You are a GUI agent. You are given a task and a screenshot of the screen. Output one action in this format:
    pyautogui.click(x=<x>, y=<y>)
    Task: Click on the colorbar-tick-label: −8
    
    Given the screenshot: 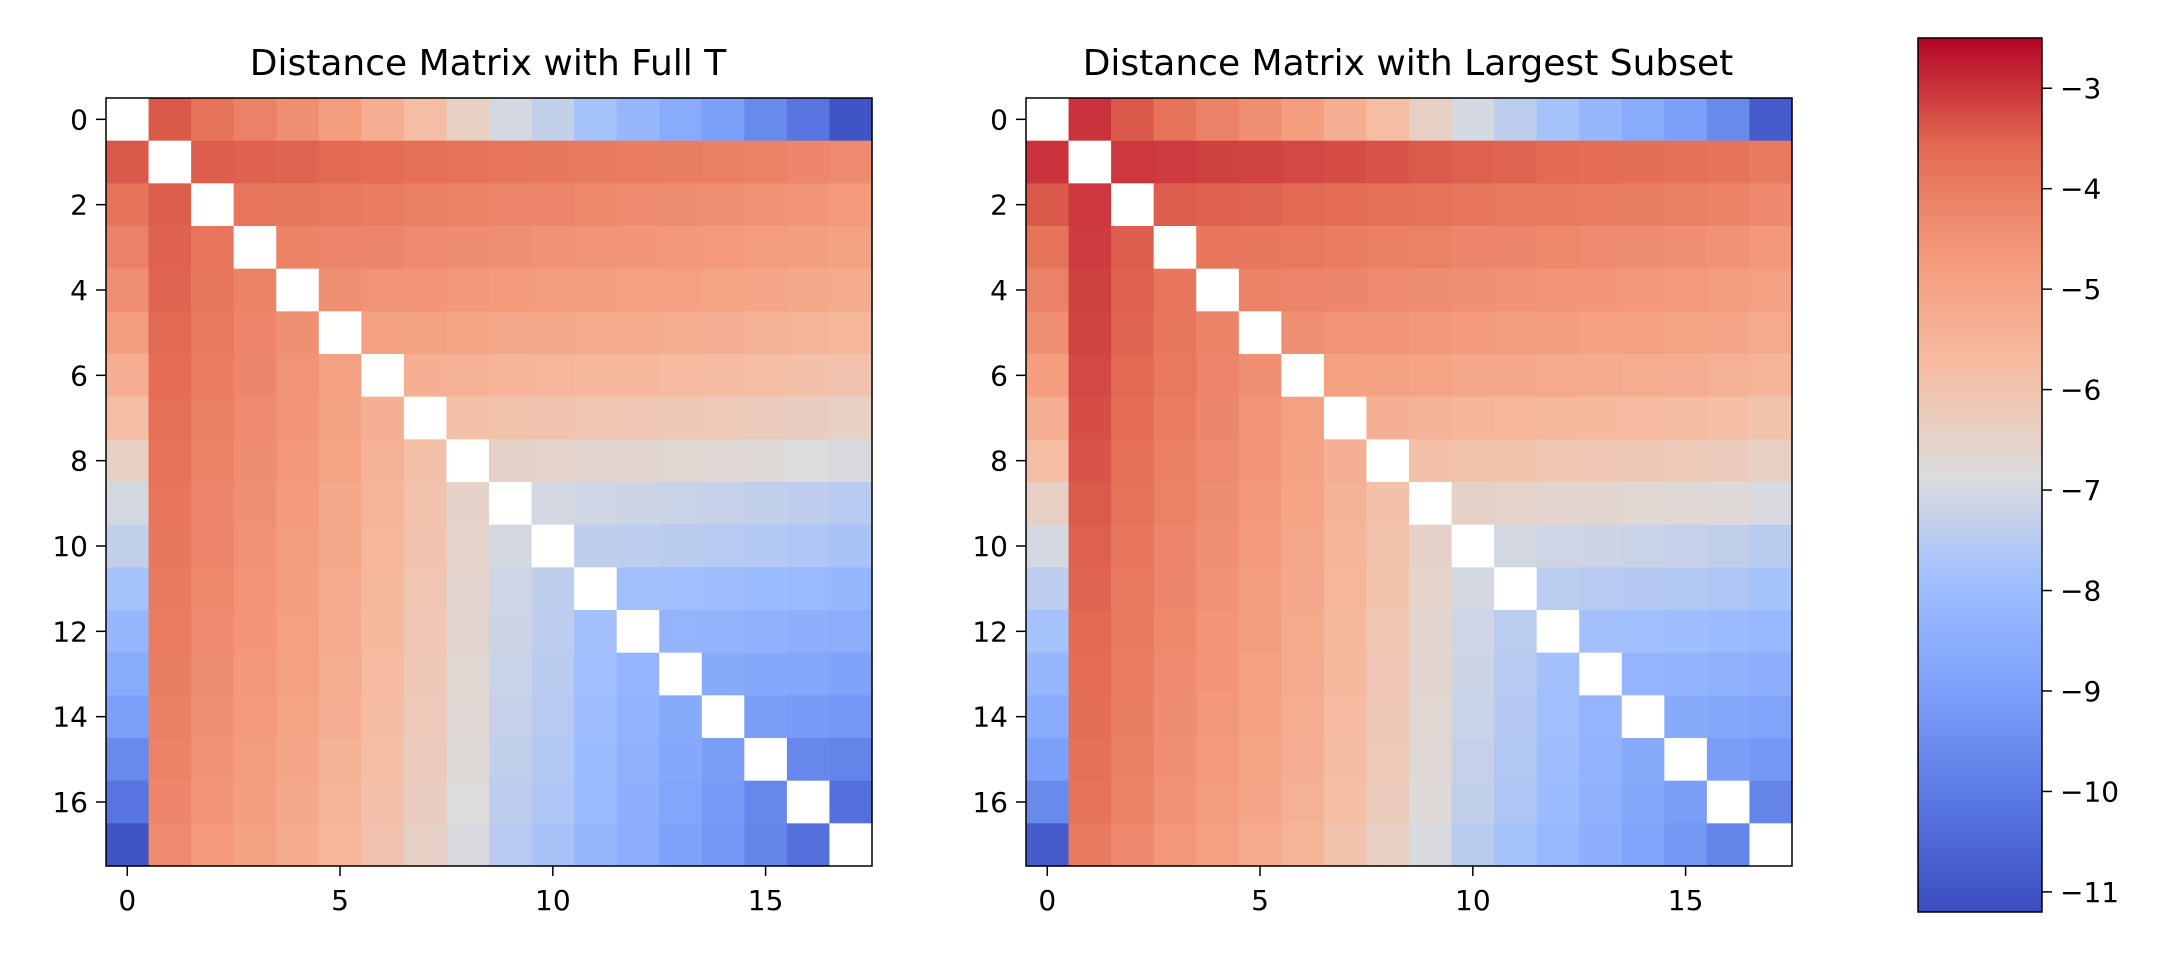 What is the action you would take?
    pyautogui.click(x=2080, y=591)
    